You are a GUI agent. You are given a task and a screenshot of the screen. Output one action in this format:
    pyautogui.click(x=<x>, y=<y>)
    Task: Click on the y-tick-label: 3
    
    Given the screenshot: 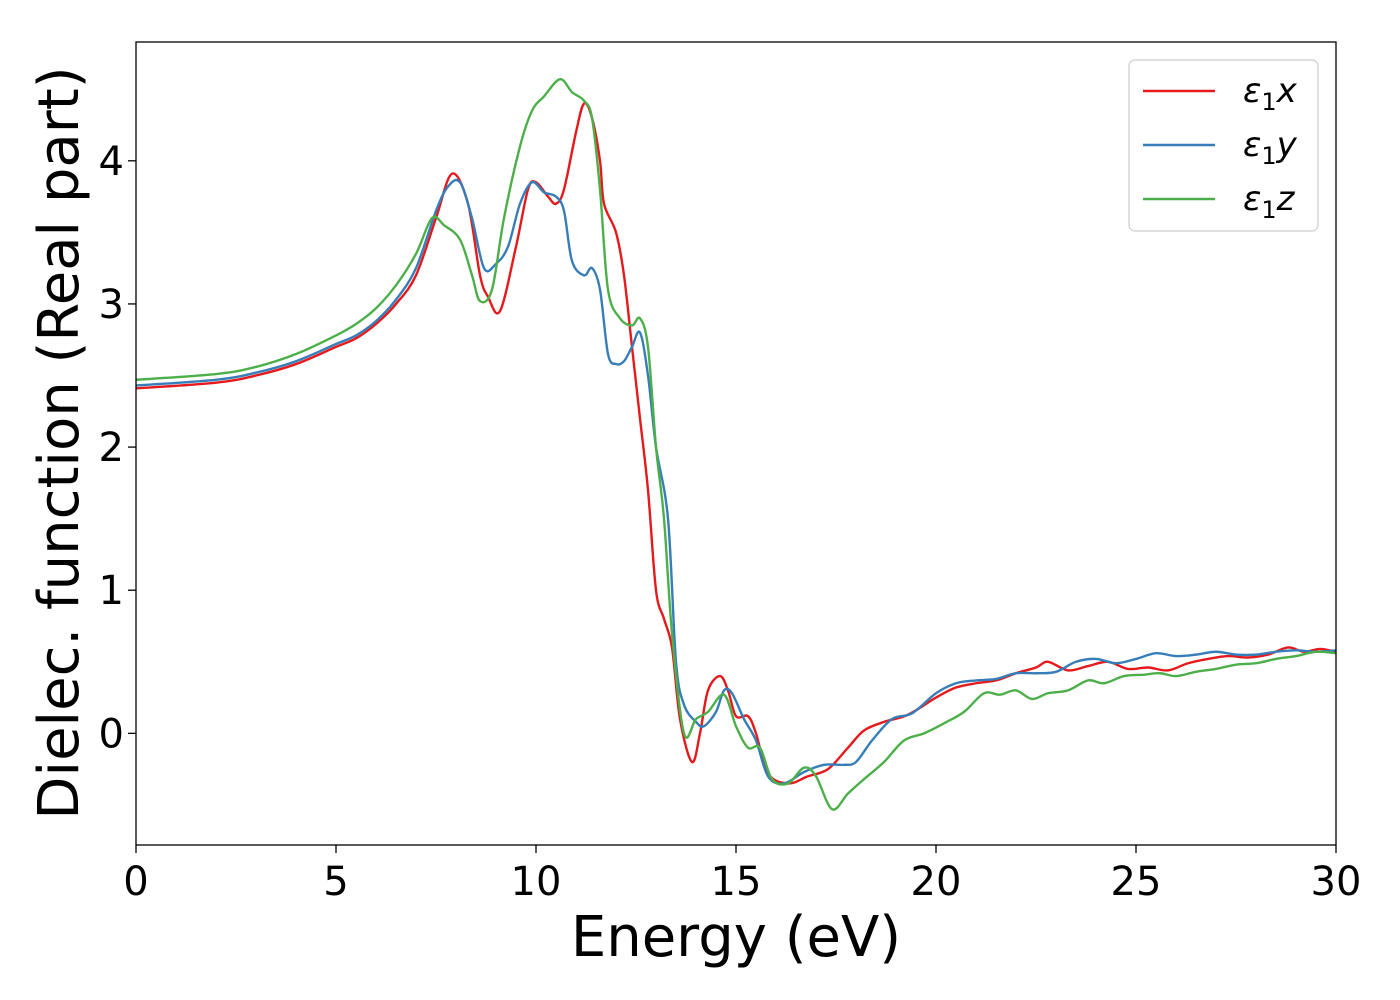 What is the action you would take?
    pyautogui.click(x=111, y=305)
    